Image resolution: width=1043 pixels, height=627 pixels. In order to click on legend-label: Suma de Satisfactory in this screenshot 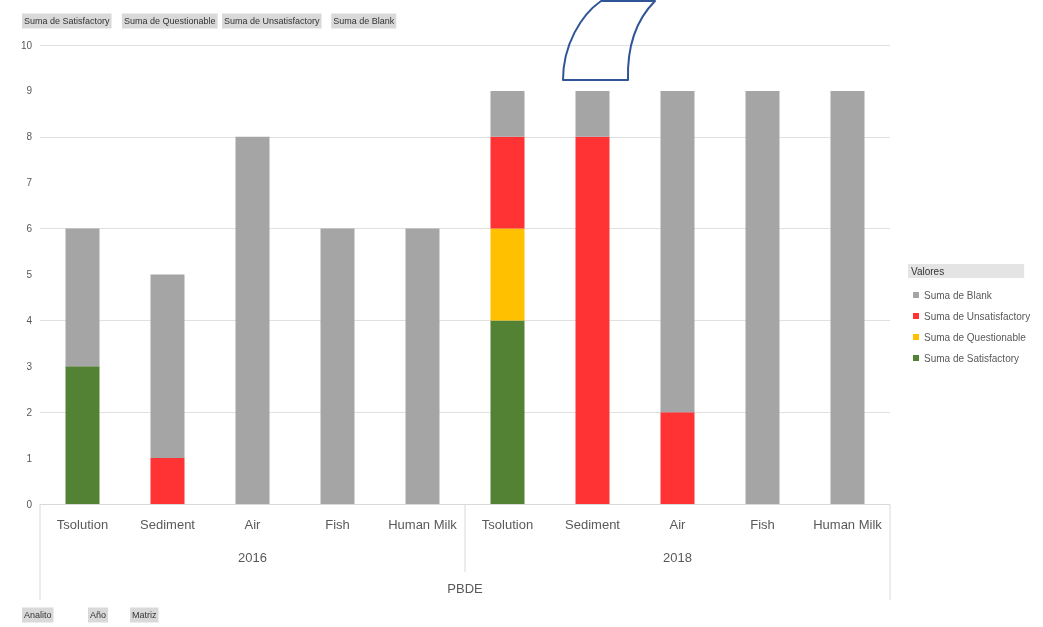, I will do `click(972, 358)`.